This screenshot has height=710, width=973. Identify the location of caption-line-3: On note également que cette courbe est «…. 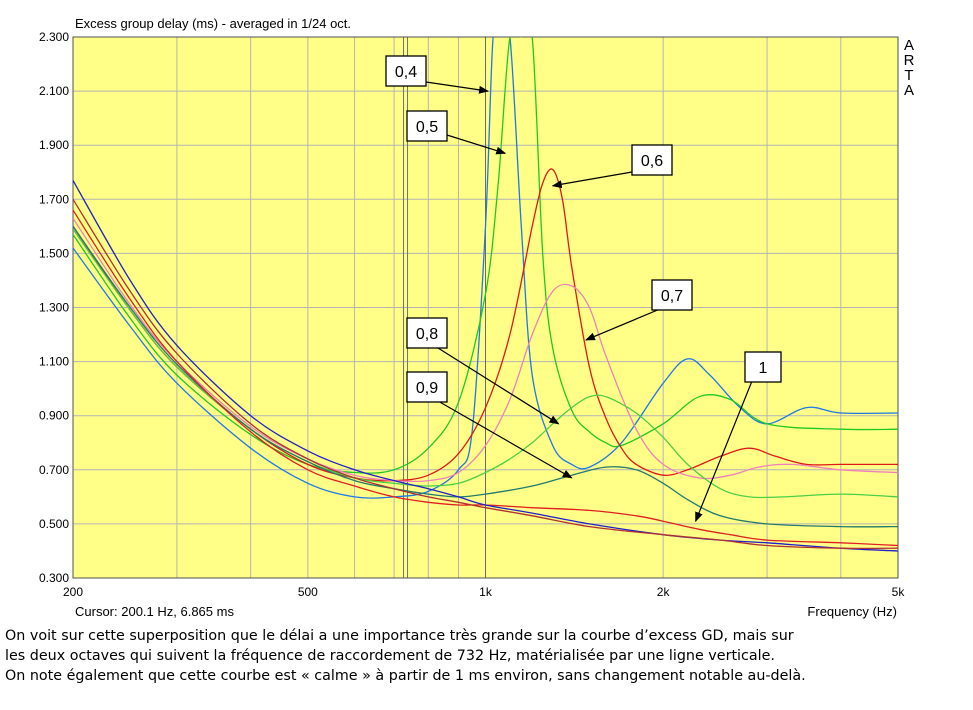
(405, 676).